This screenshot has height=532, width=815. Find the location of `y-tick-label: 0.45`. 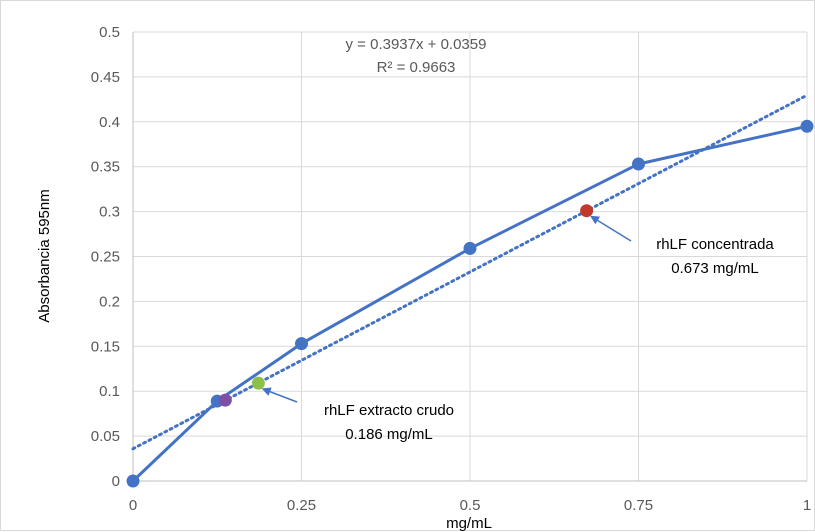

y-tick-label: 0.45 is located at coordinates (105, 77).